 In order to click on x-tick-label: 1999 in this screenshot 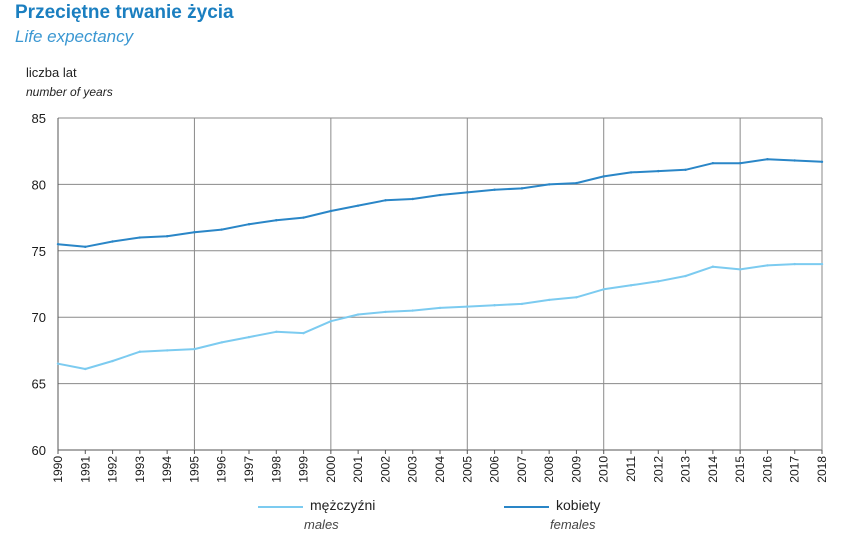, I will do `click(304, 469)`.